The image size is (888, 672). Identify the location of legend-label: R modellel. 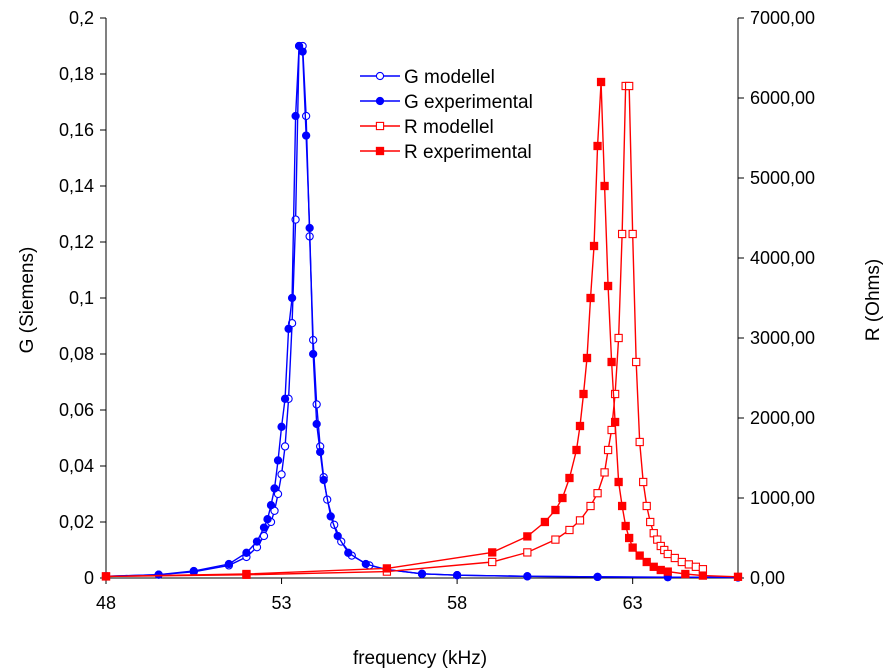
(449, 127).